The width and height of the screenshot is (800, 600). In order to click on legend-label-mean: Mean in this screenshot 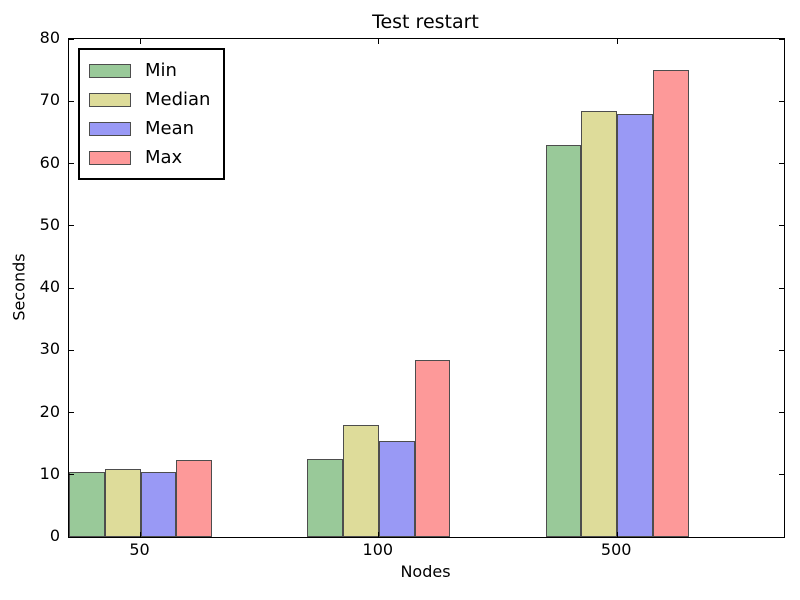, I will do `click(170, 128)`.